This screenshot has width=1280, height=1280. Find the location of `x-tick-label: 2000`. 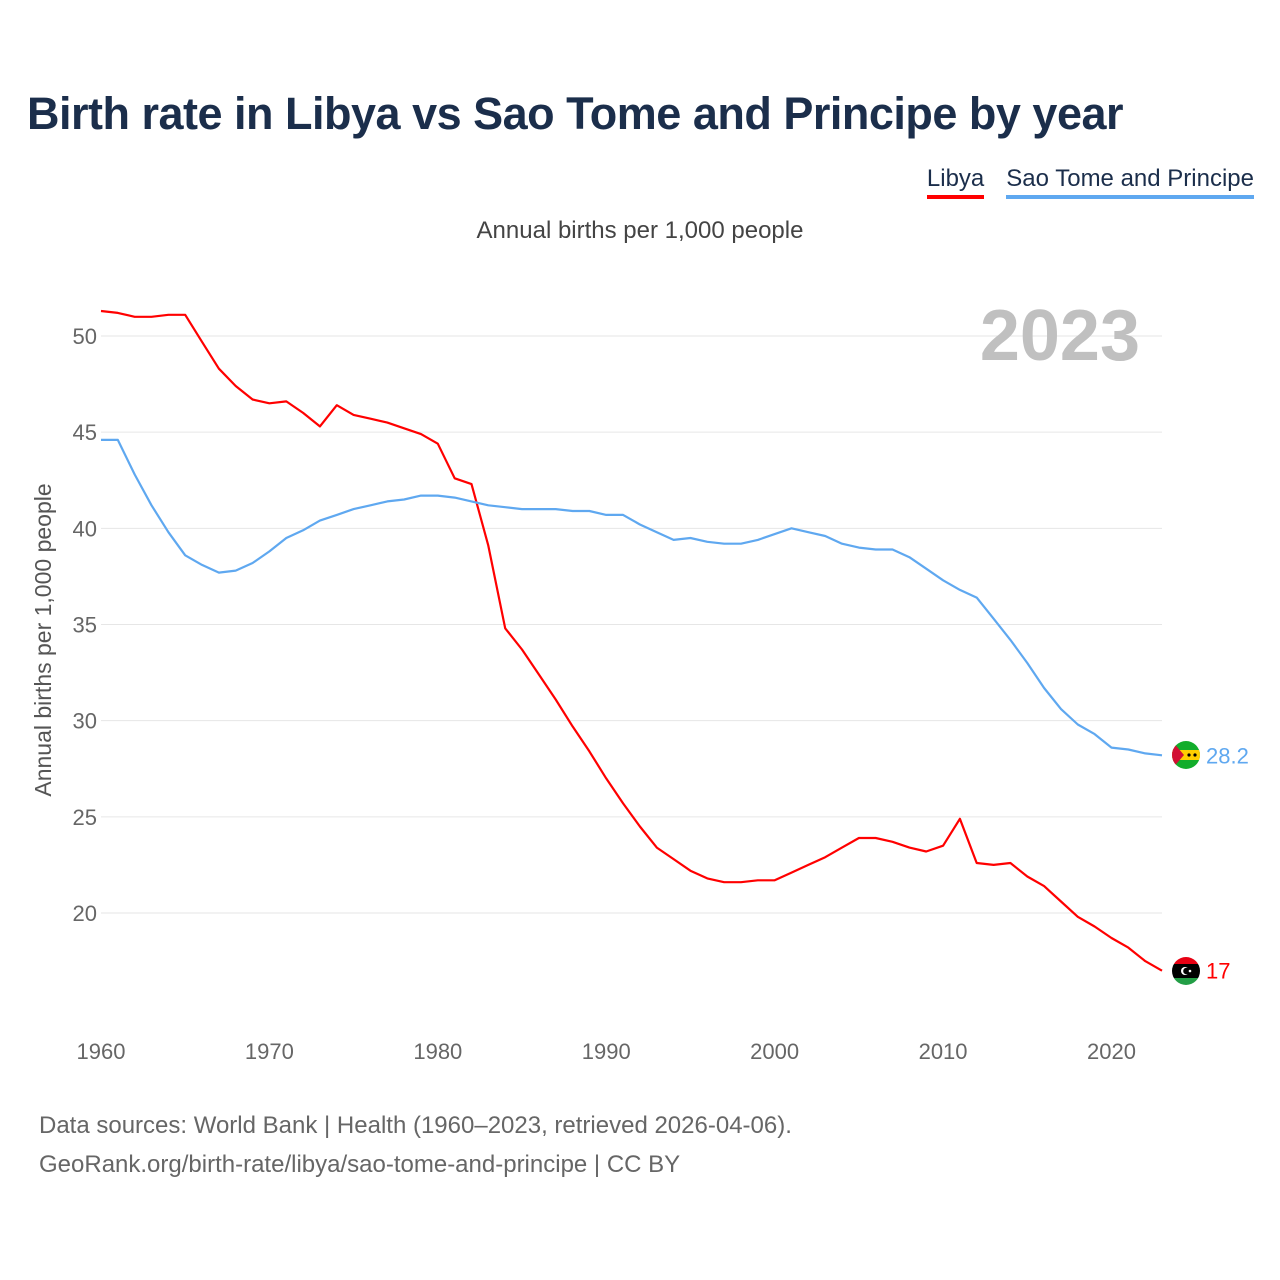

x-tick-label: 2000 is located at coordinates (774, 1051).